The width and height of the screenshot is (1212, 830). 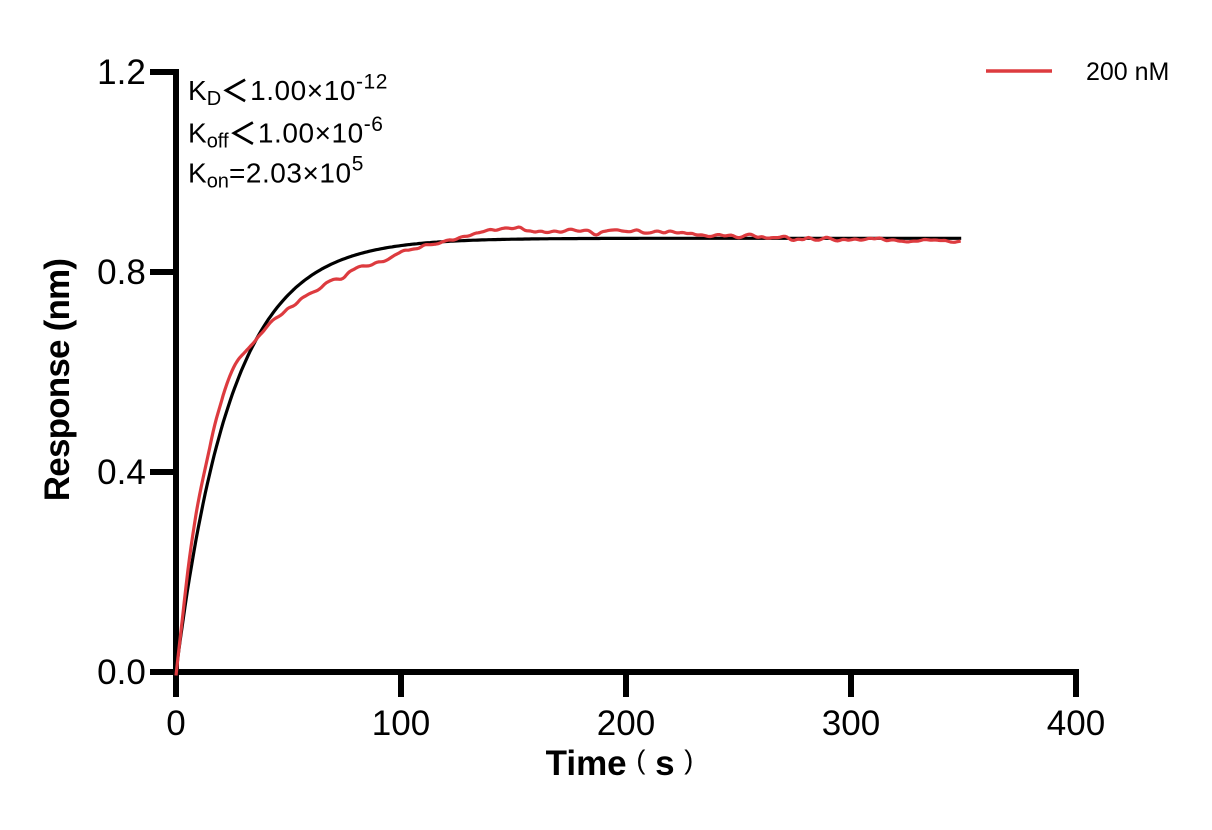 I want to click on svg-text: 1.00×10⁻¹², so click(x=319, y=88).